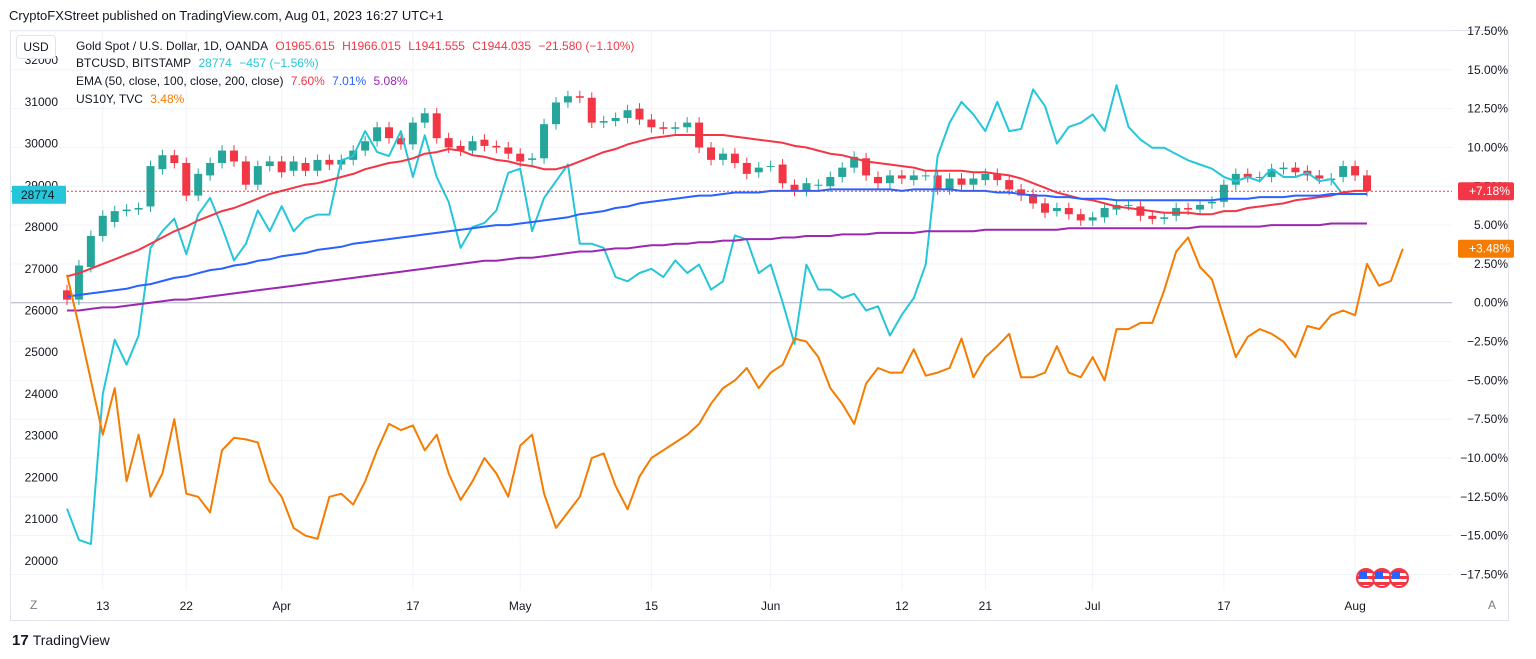  What do you see at coordinates (180, 81) in the screenshot?
I see `legend-ema-title: EMA (50, close, 100, close, 200, close)` at bounding box center [180, 81].